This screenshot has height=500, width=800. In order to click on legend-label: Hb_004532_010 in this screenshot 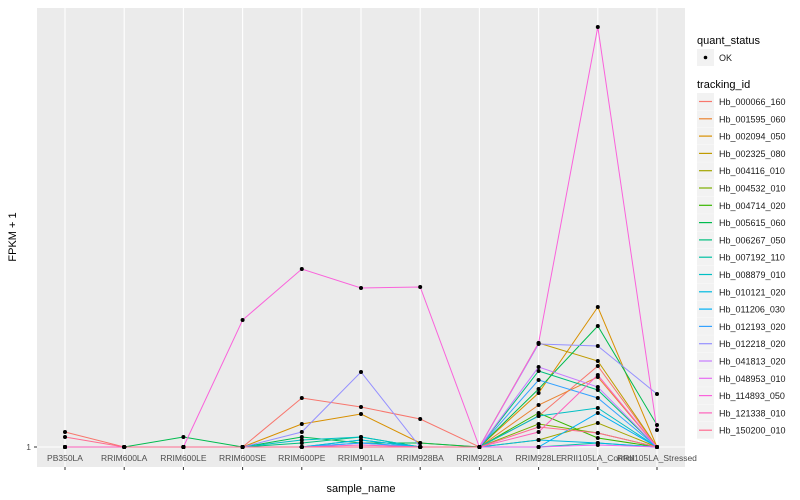, I will do `click(752, 189)`.